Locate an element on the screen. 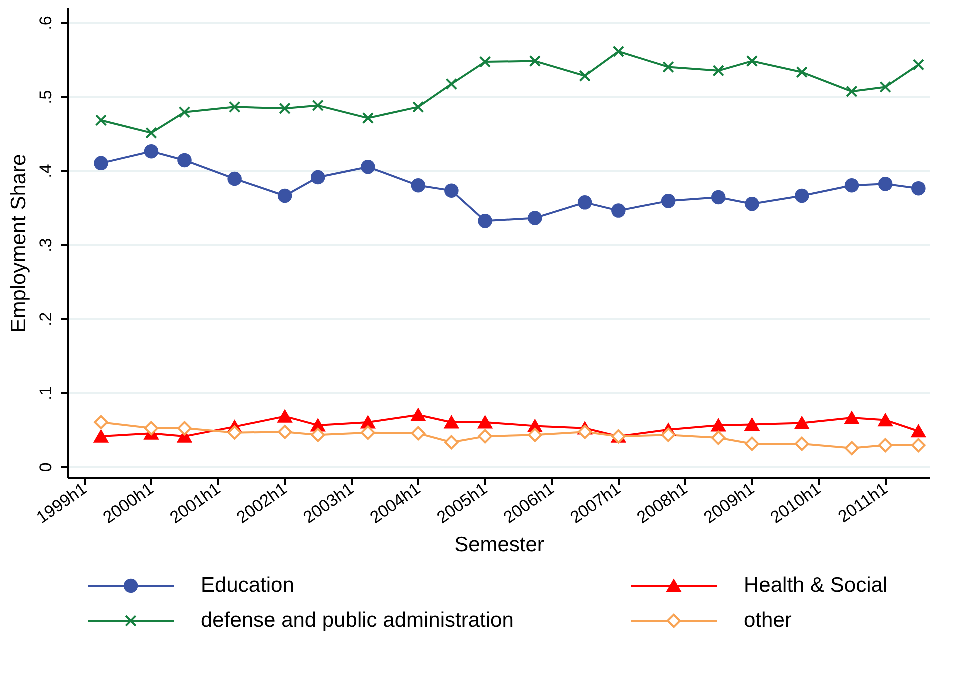 Image resolution: width=962 pixels, height=676 pixels. y-tick-label: .6 is located at coordinates (46, 23).